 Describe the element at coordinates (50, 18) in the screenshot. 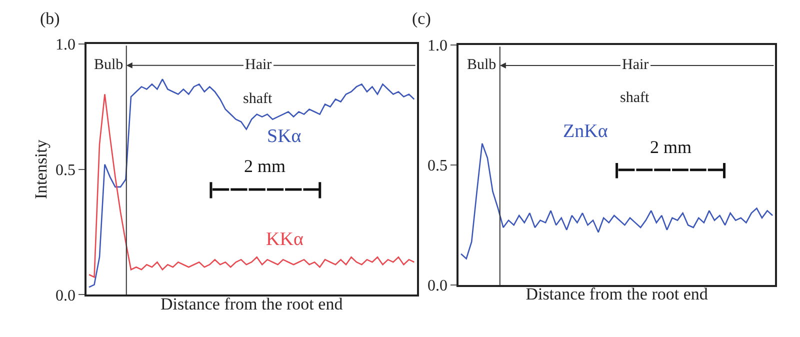

I see `chart-title: (b)` at that location.